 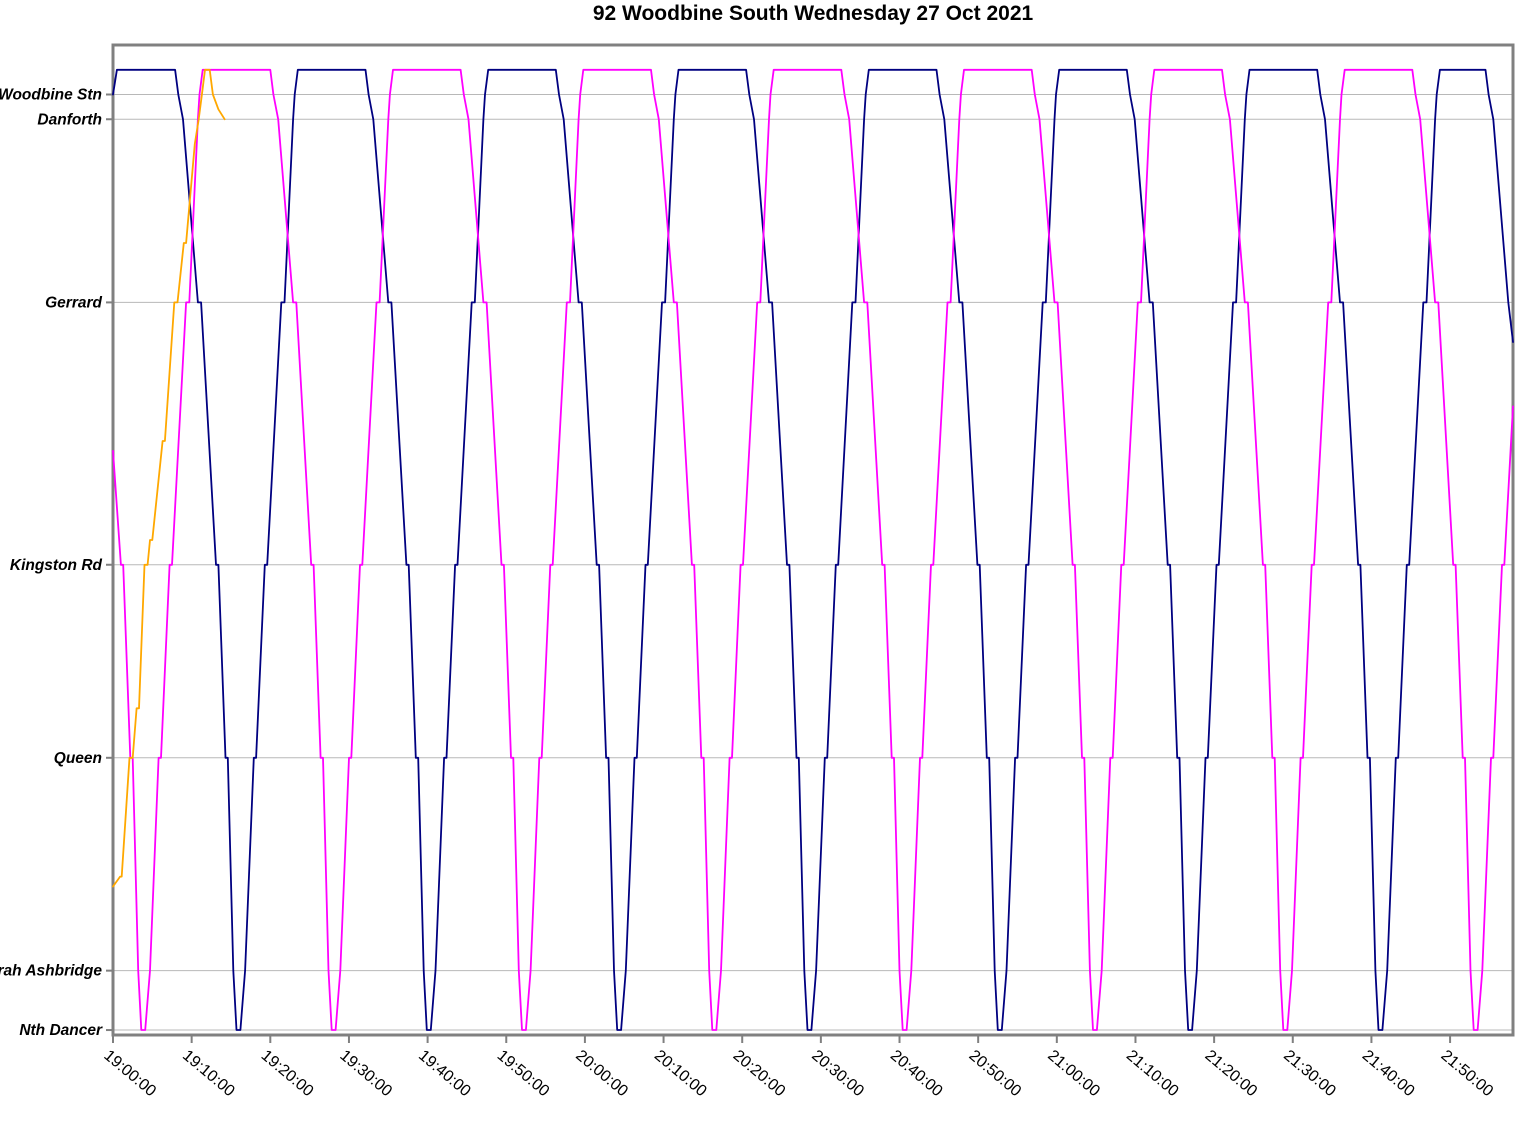 What do you see at coordinates (169, 478) in the screenshot?
I see `series-vehicle-3-orange` at bounding box center [169, 478].